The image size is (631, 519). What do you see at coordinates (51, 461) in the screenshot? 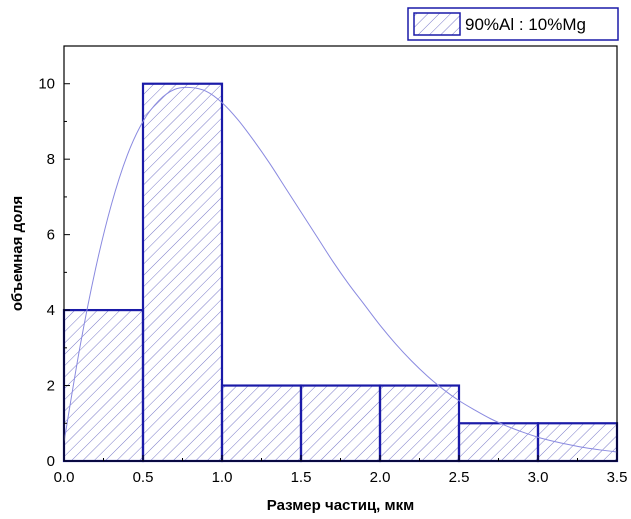
I see `y-tick-label: 0` at bounding box center [51, 461].